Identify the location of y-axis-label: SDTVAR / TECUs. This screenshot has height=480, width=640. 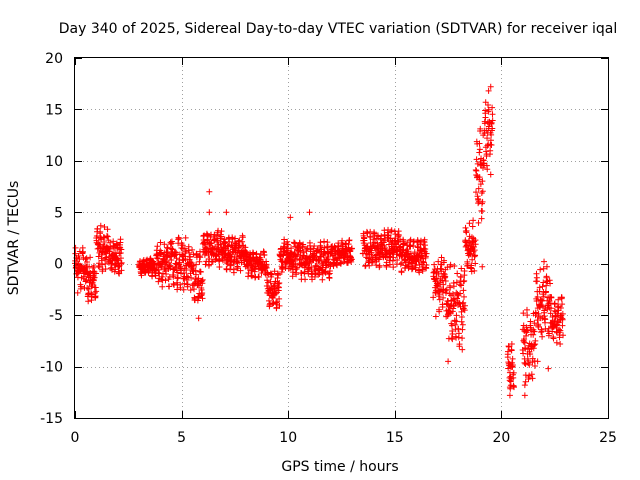
(14, 238).